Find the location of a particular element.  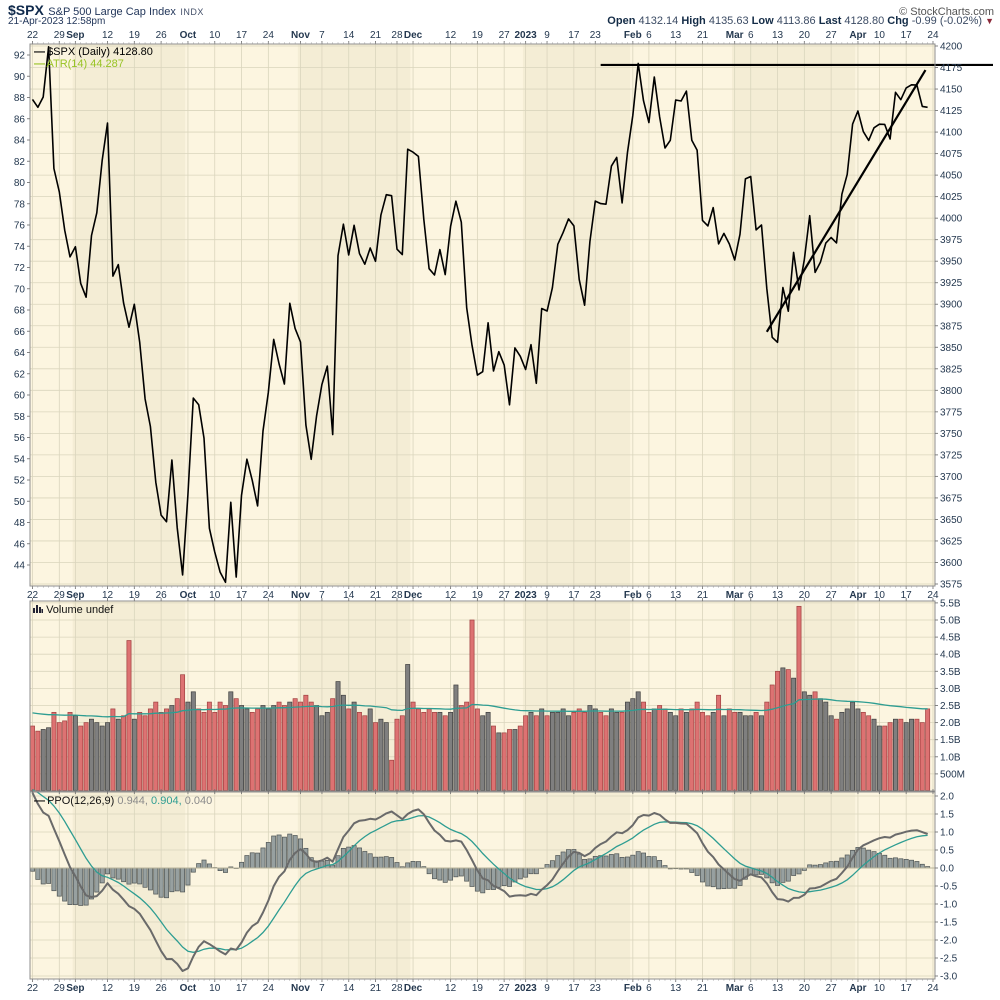

date-label: 7 is located at coordinates (322, 988).